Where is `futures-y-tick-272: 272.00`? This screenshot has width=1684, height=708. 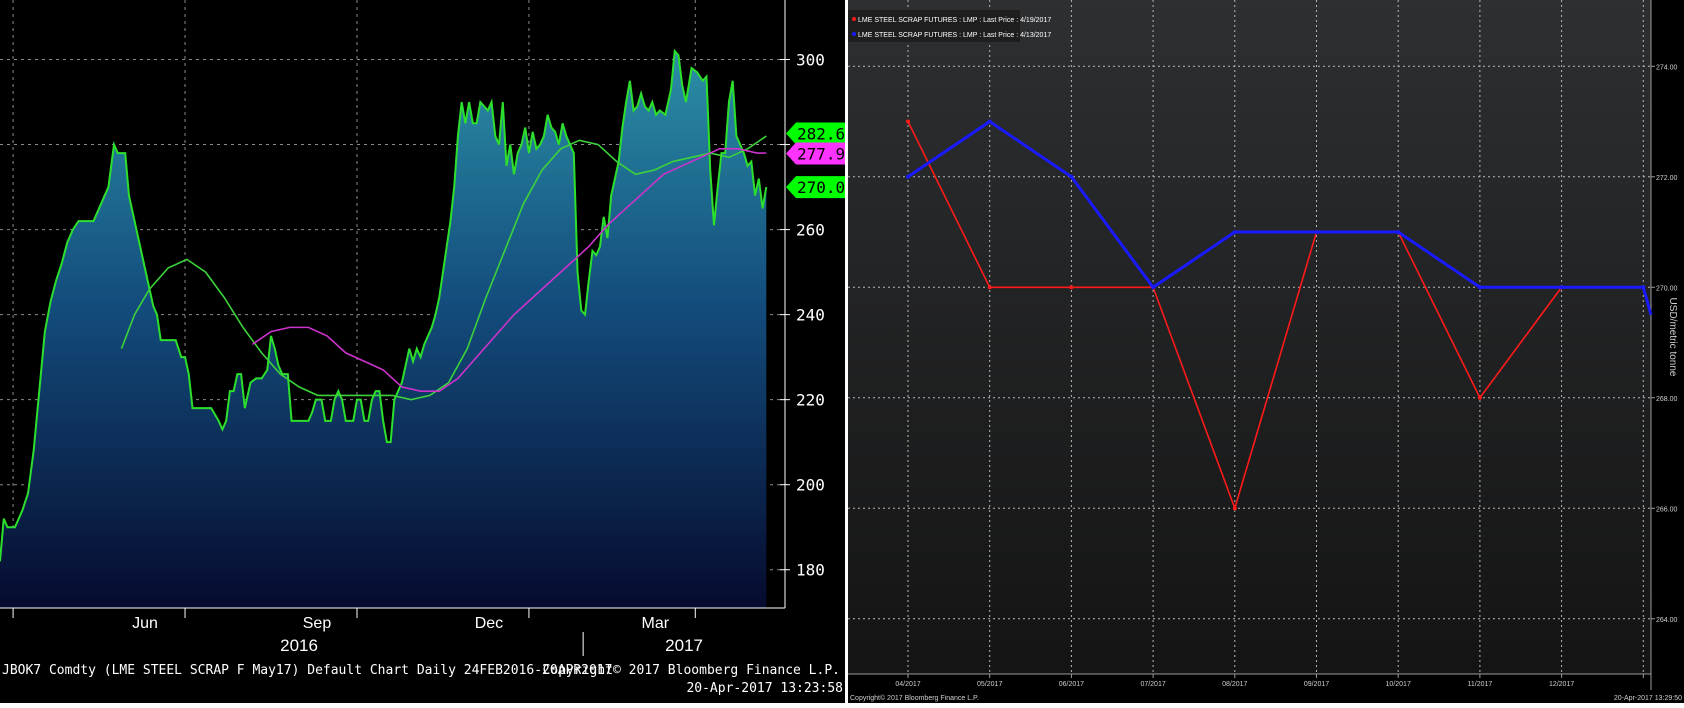 futures-y-tick-272: 272.00 is located at coordinates (1667, 178).